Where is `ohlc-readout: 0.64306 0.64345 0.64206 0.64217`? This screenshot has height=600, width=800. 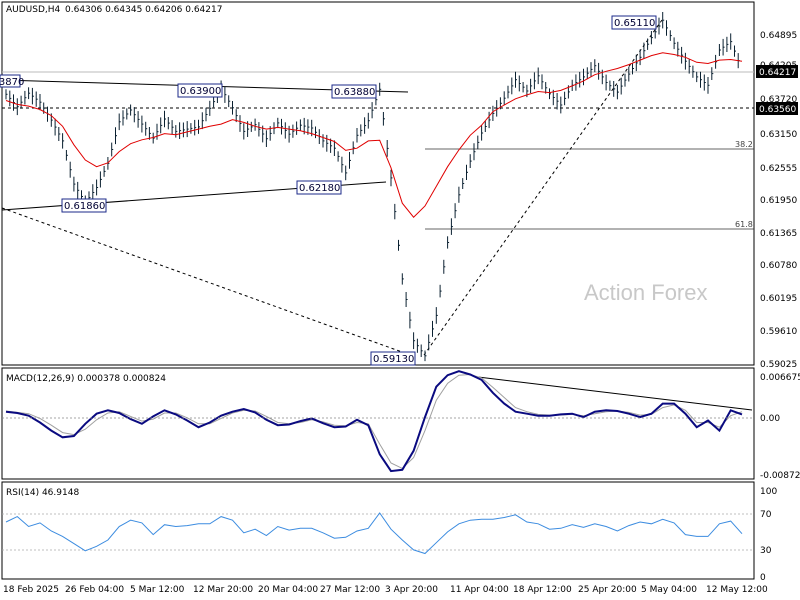
ohlc-readout: 0.64306 0.64345 0.64206 0.64217 is located at coordinates (143, 10).